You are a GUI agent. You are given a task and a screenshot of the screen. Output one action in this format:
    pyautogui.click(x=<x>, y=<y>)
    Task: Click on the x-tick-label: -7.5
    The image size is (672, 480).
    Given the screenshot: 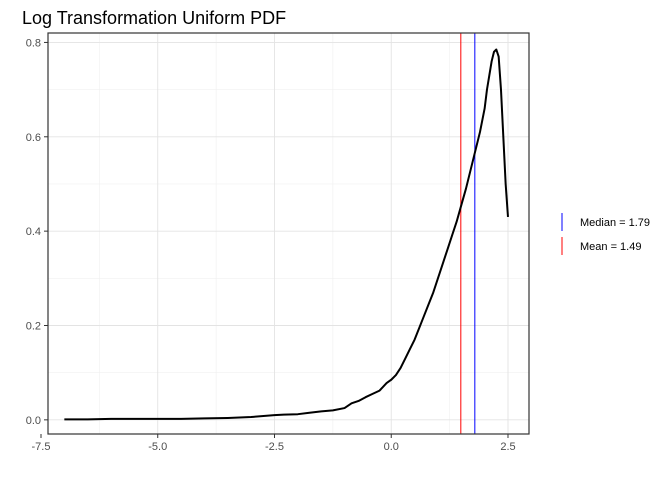 What is the action you would take?
    pyautogui.click(x=41, y=447)
    